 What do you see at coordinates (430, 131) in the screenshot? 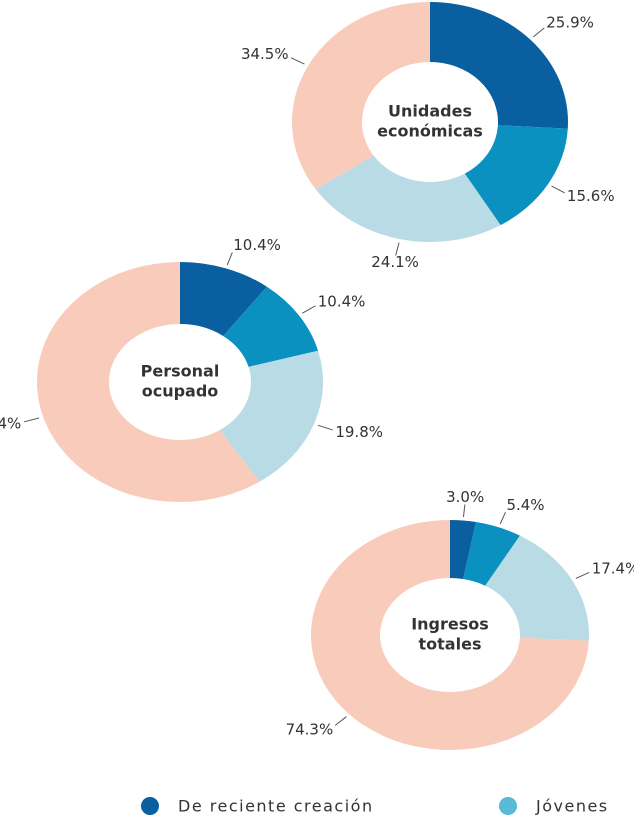
I see `center-label: económicas` at bounding box center [430, 131].